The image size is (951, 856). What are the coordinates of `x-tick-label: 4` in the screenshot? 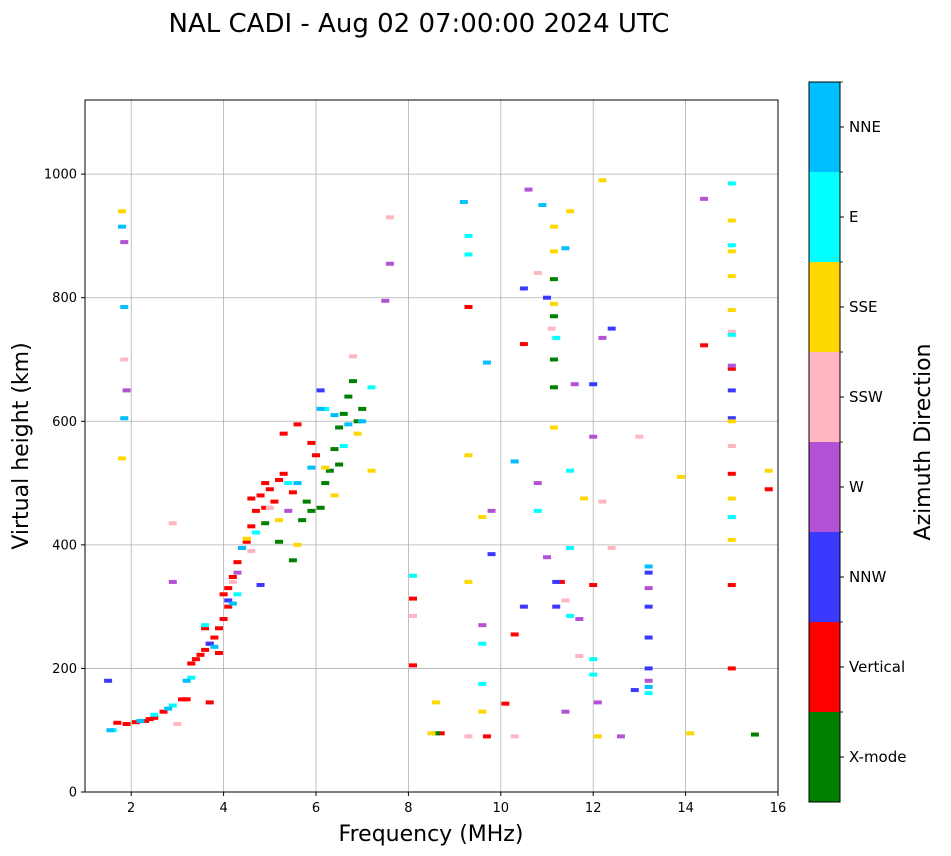 It's located at (223, 808).